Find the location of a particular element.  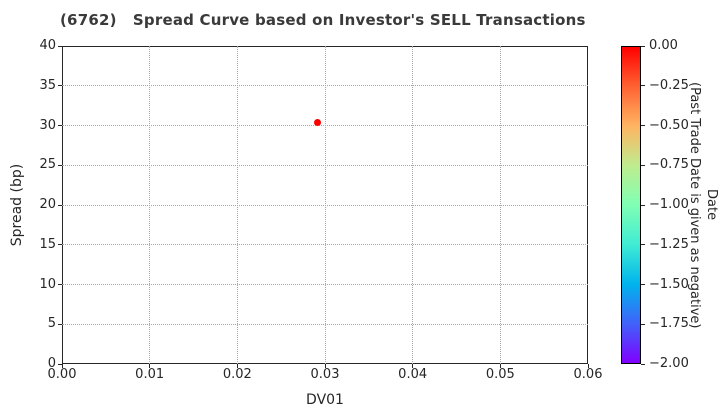

y-tick-label: 5 is located at coordinates (51, 324).